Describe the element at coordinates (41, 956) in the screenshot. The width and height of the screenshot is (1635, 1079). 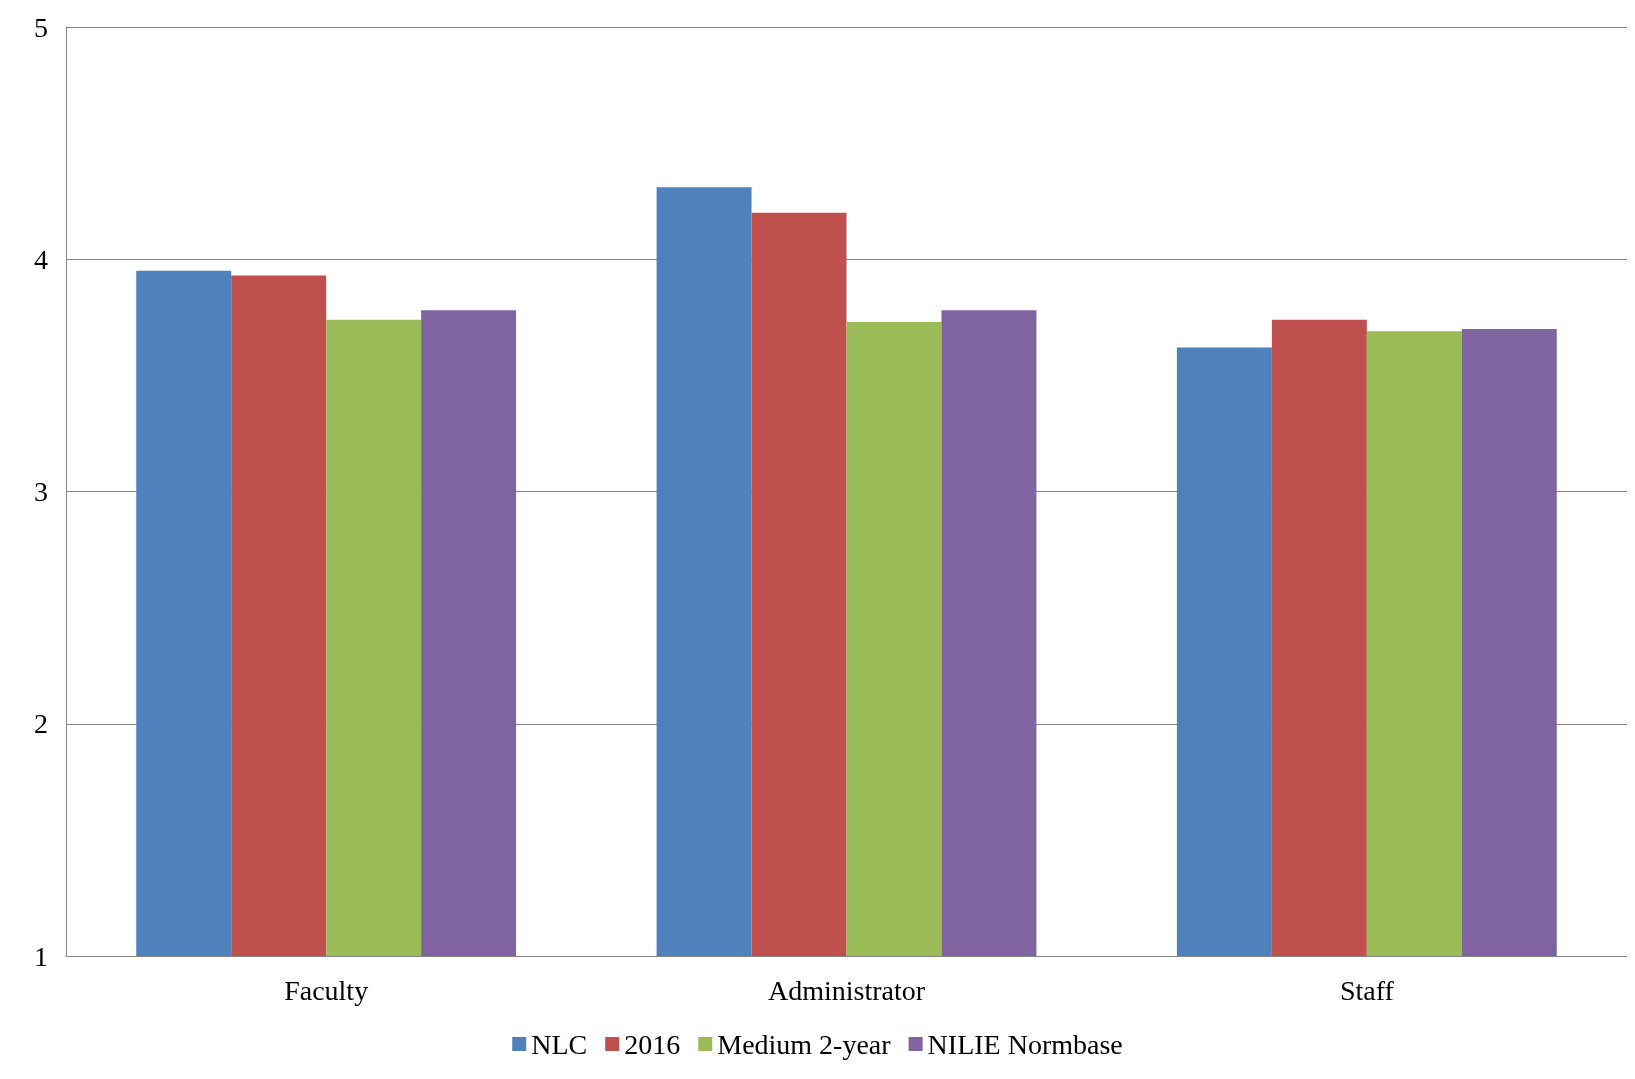
I see `y-tick-label: 1` at that location.